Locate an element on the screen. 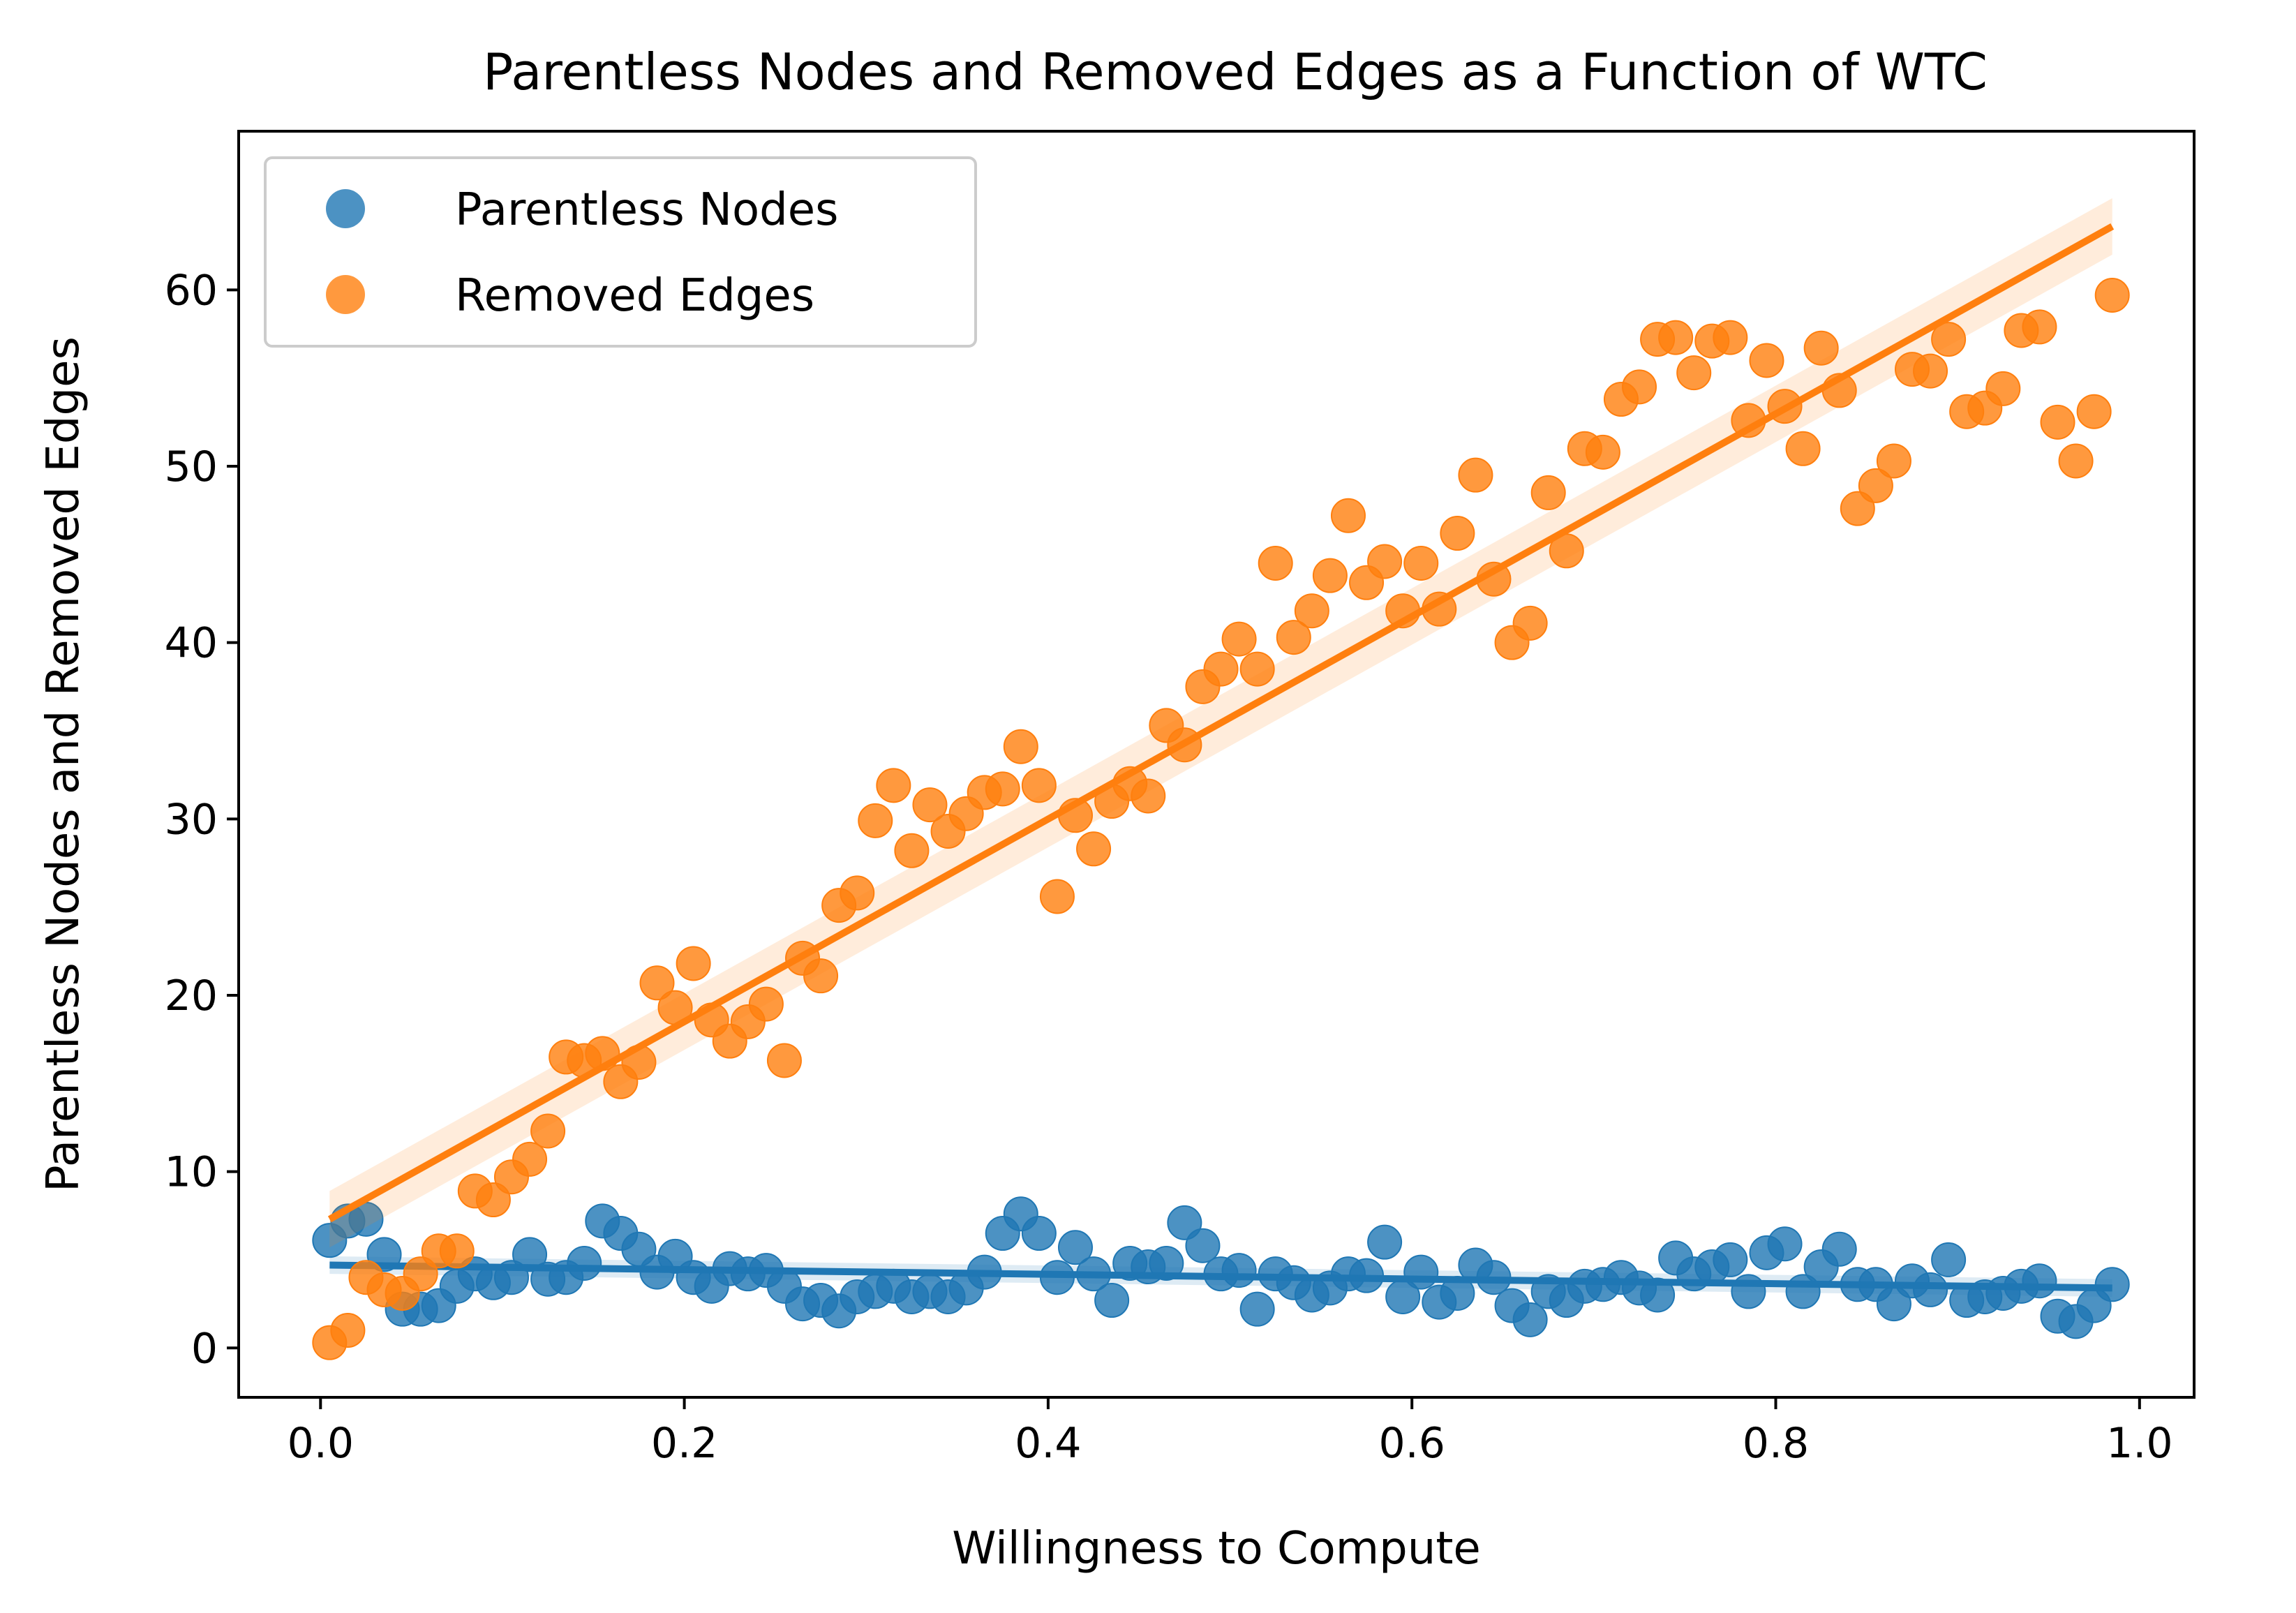 Image resolution: width=2296 pixels, height=1613 pixels. regression-line-parentless-nodes is located at coordinates (1220, 1276).